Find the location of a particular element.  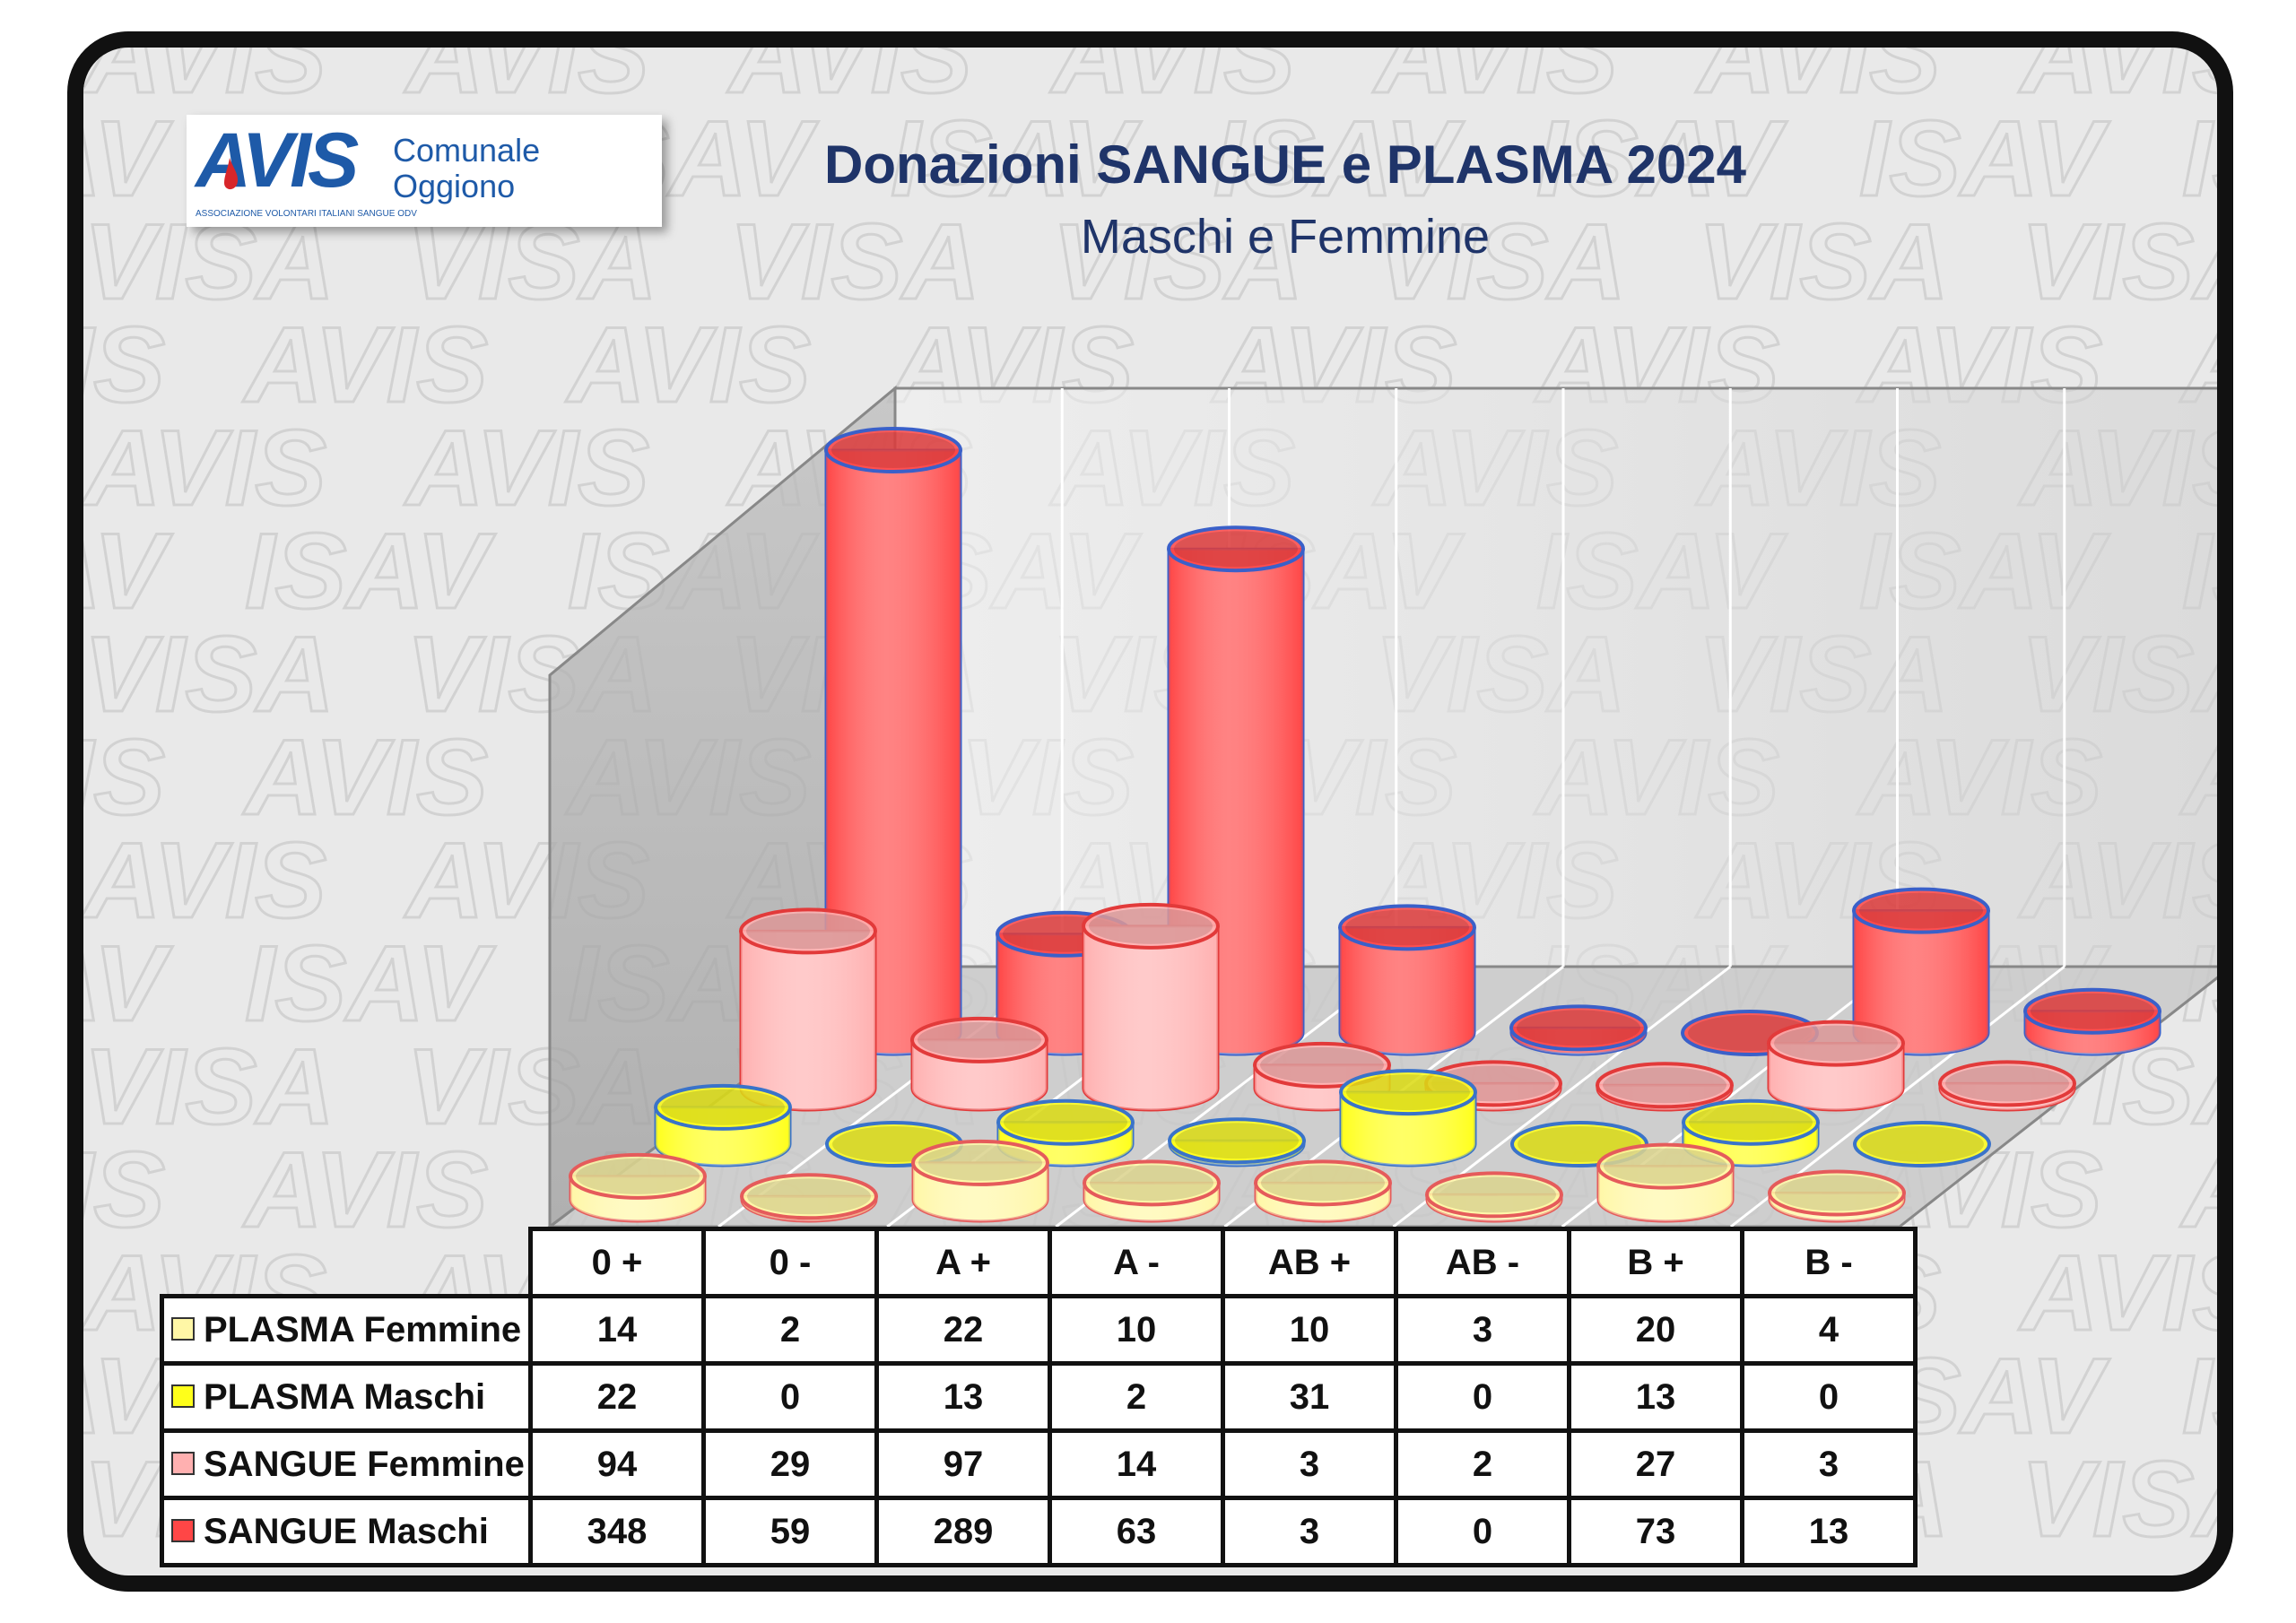

row-label: SANGUE Femmine is located at coordinates (346, 1464).